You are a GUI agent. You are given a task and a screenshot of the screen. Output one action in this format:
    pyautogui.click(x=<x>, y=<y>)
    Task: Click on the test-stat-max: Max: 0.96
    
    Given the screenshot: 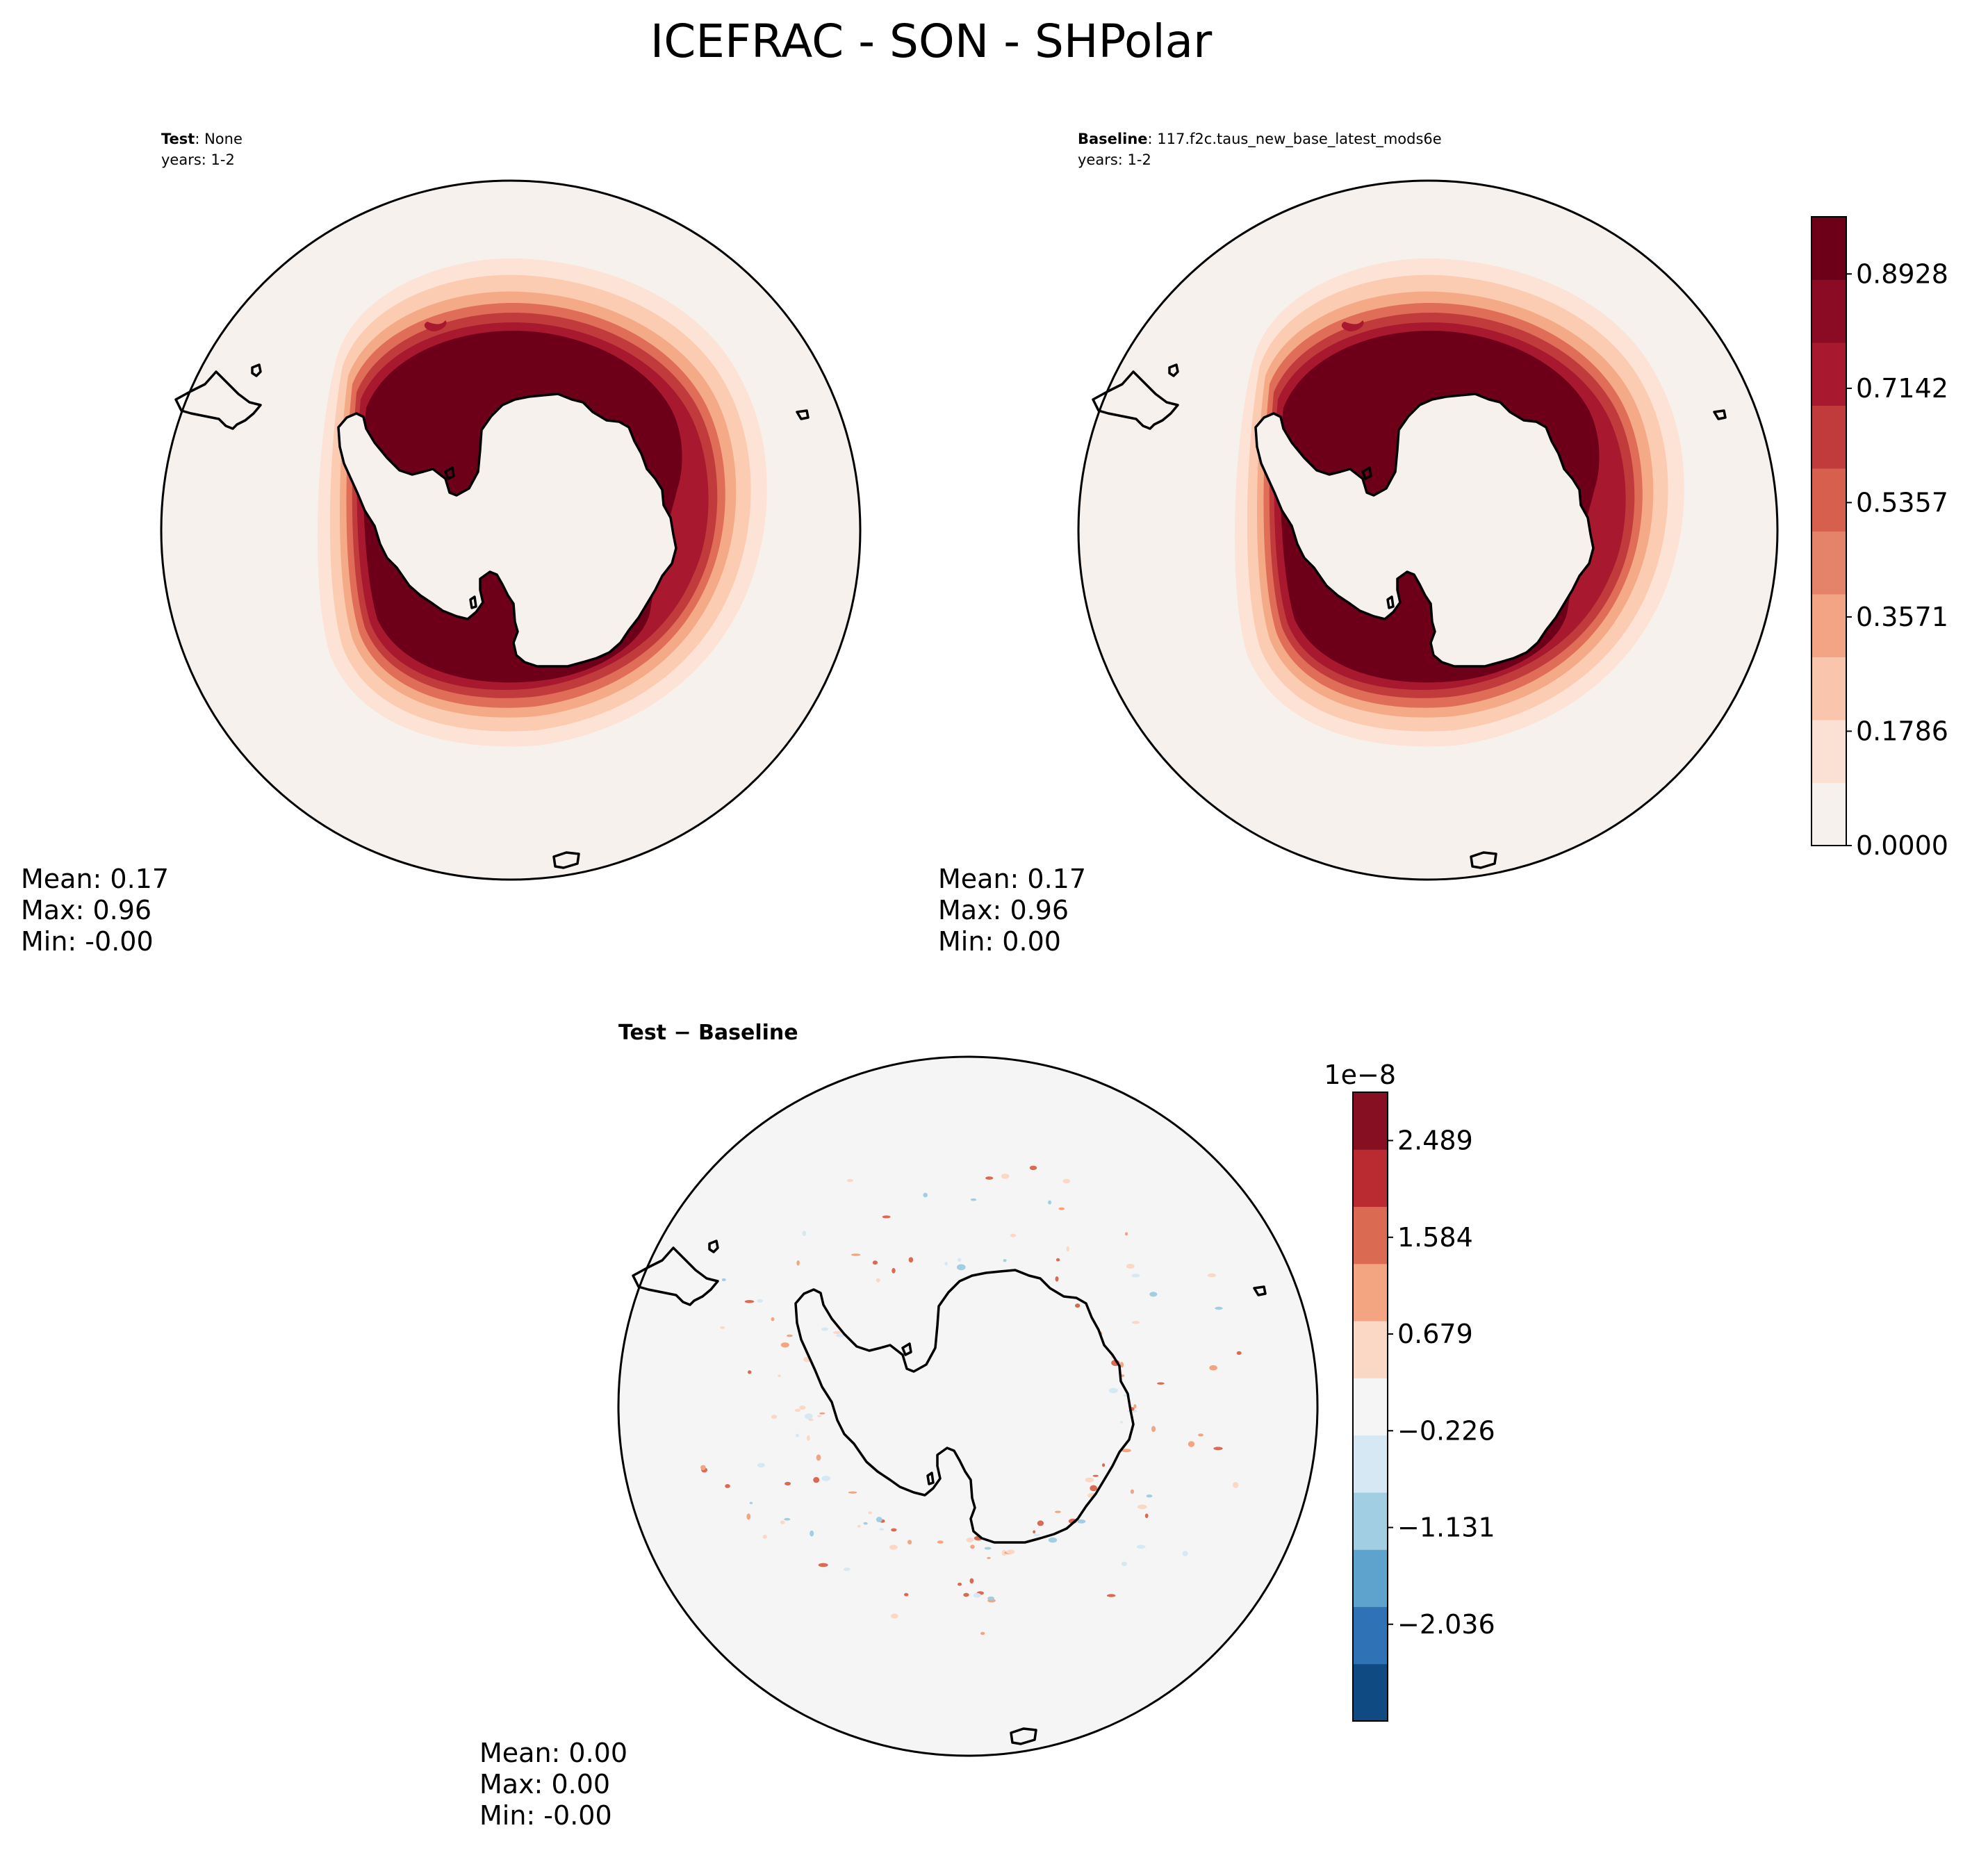 What is the action you would take?
    pyautogui.click(x=86, y=910)
    